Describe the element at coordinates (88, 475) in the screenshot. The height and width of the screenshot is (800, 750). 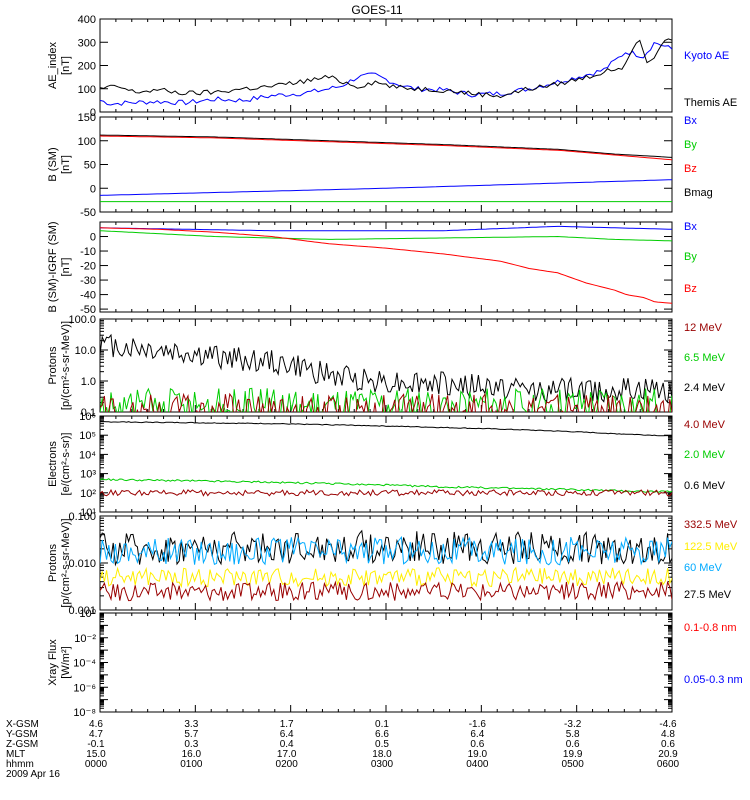
I see `y-tick-label: 10³` at that location.